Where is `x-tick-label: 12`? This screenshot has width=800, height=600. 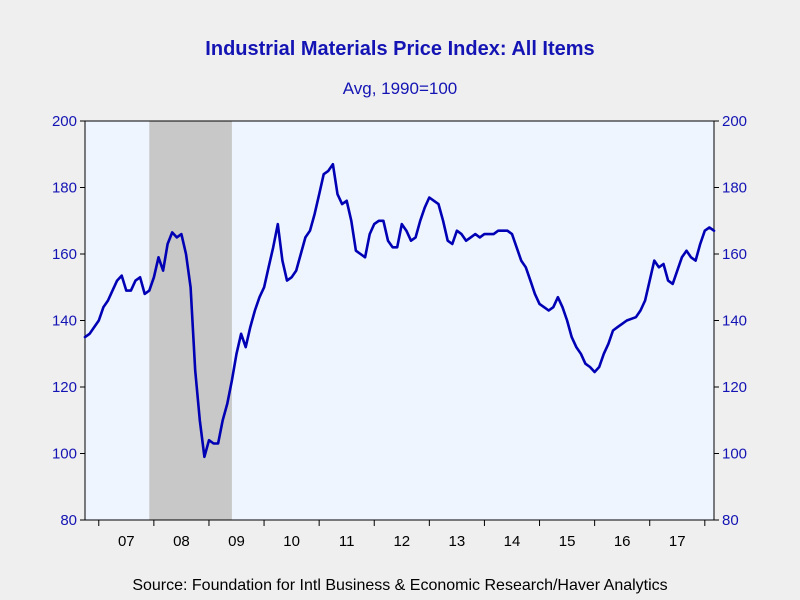
x-tick-label: 12 is located at coordinates (401, 541).